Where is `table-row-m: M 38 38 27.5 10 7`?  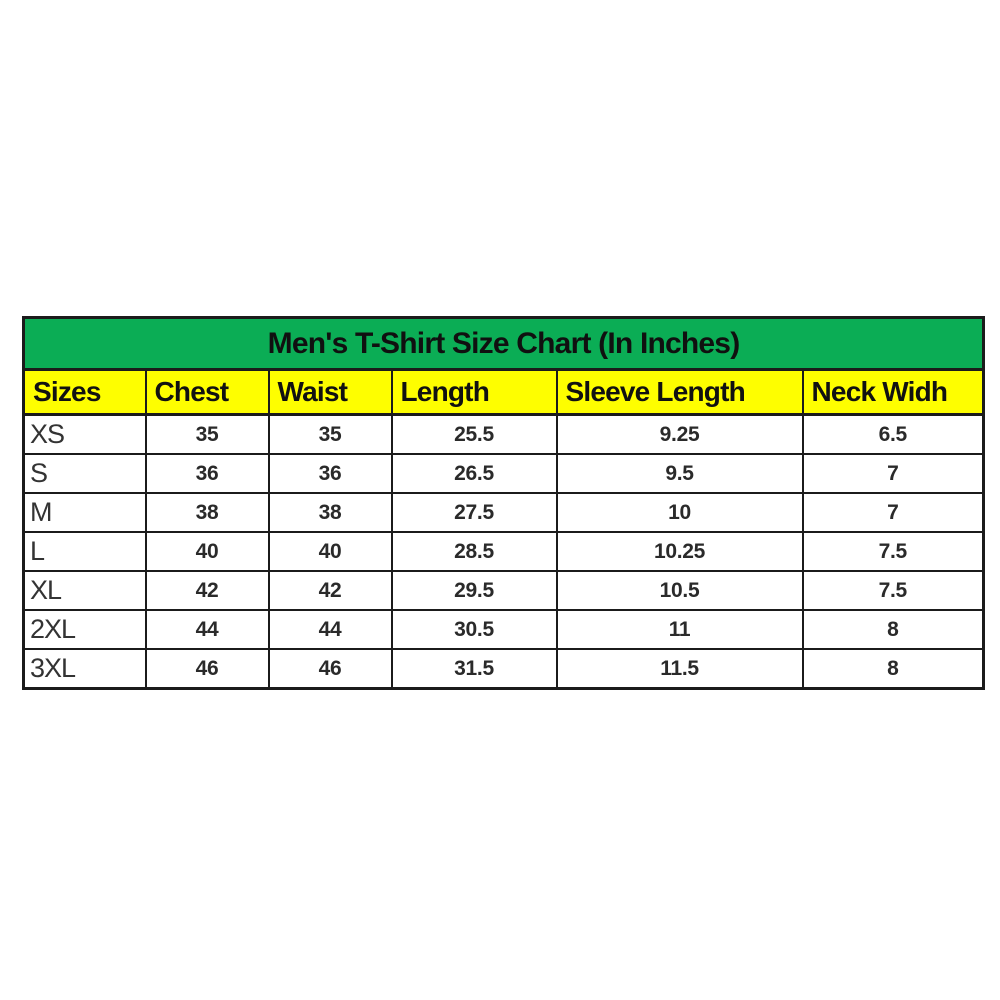 table-row-m: M 38 38 27.5 10 7 is located at coordinates (503, 512).